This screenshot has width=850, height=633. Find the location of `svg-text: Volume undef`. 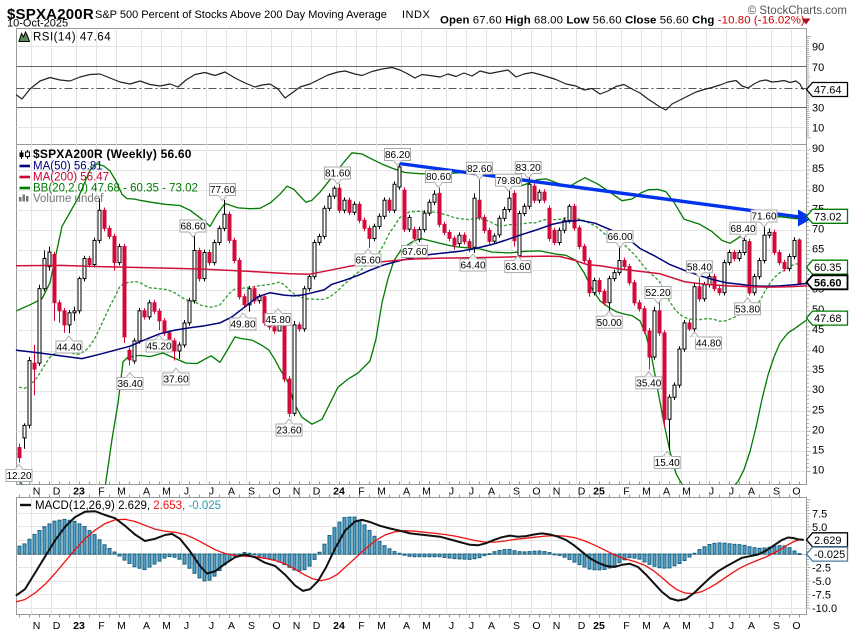

svg-text: Volume undef is located at coordinates (68, 199).